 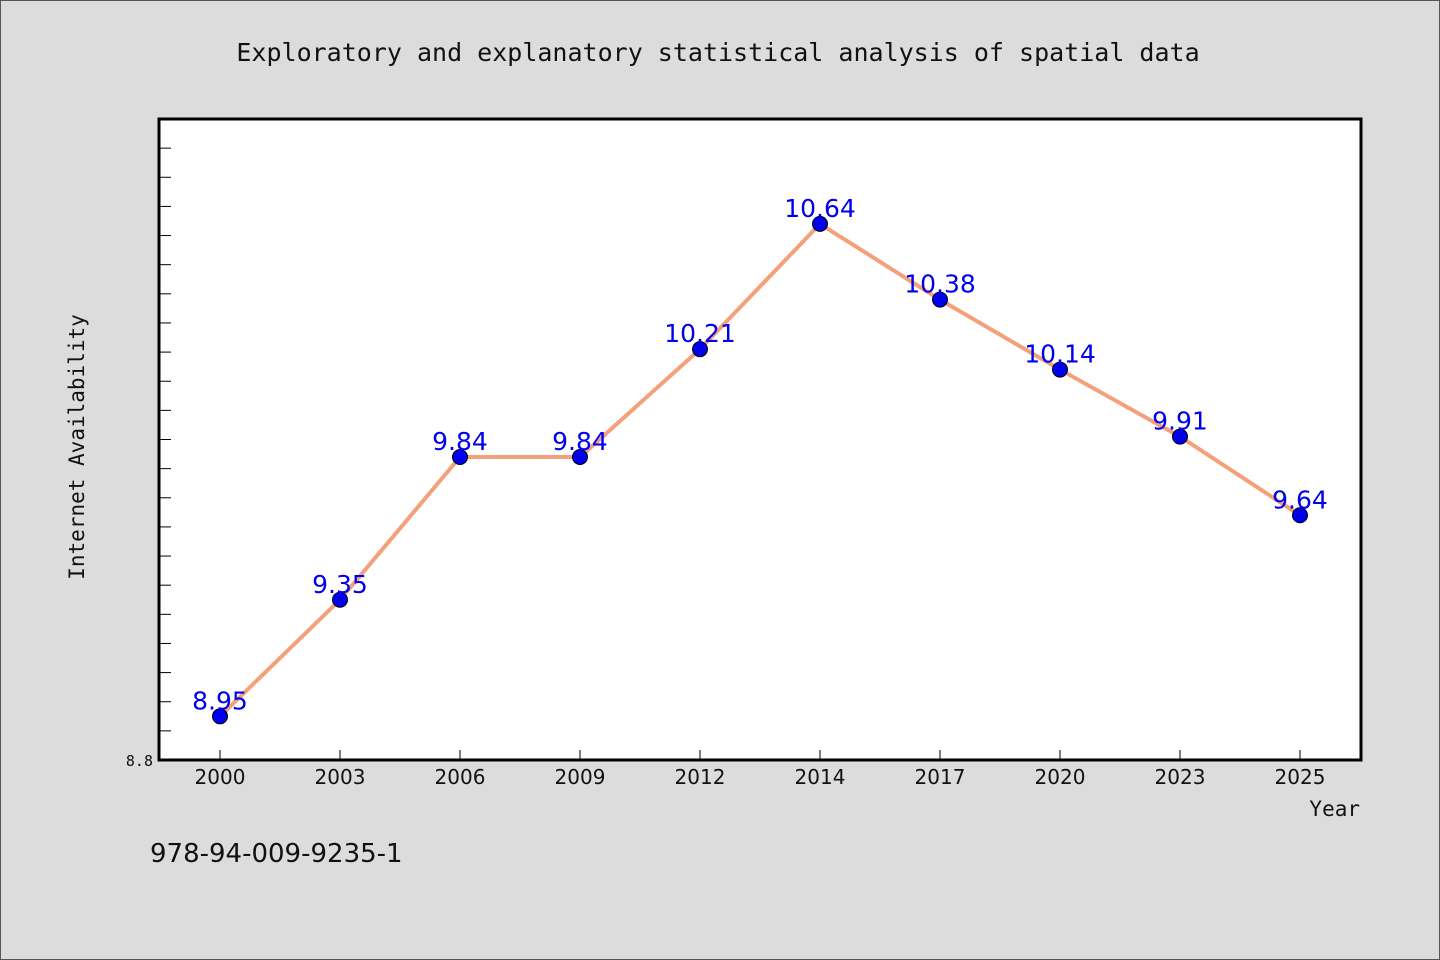 What do you see at coordinates (760, 777) in the screenshot?
I see `x-axis-tick-labels: 2000 2003 2006 2009 2012 2014 2017 2020 2023 2025` at bounding box center [760, 777].